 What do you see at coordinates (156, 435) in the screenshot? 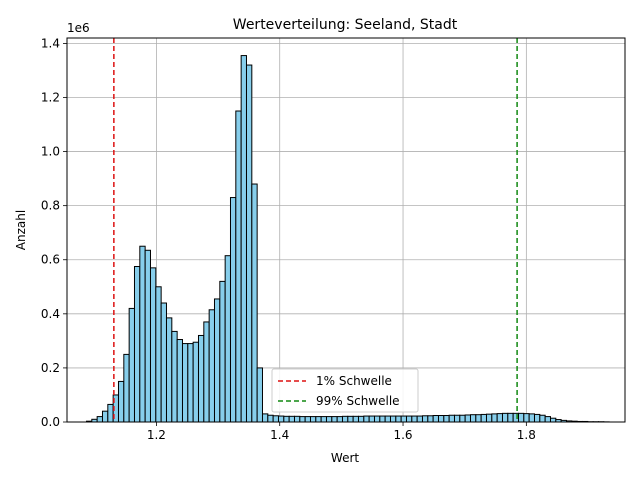
I see `x-tick-label: 1.2` at bounding box center [156, 435].